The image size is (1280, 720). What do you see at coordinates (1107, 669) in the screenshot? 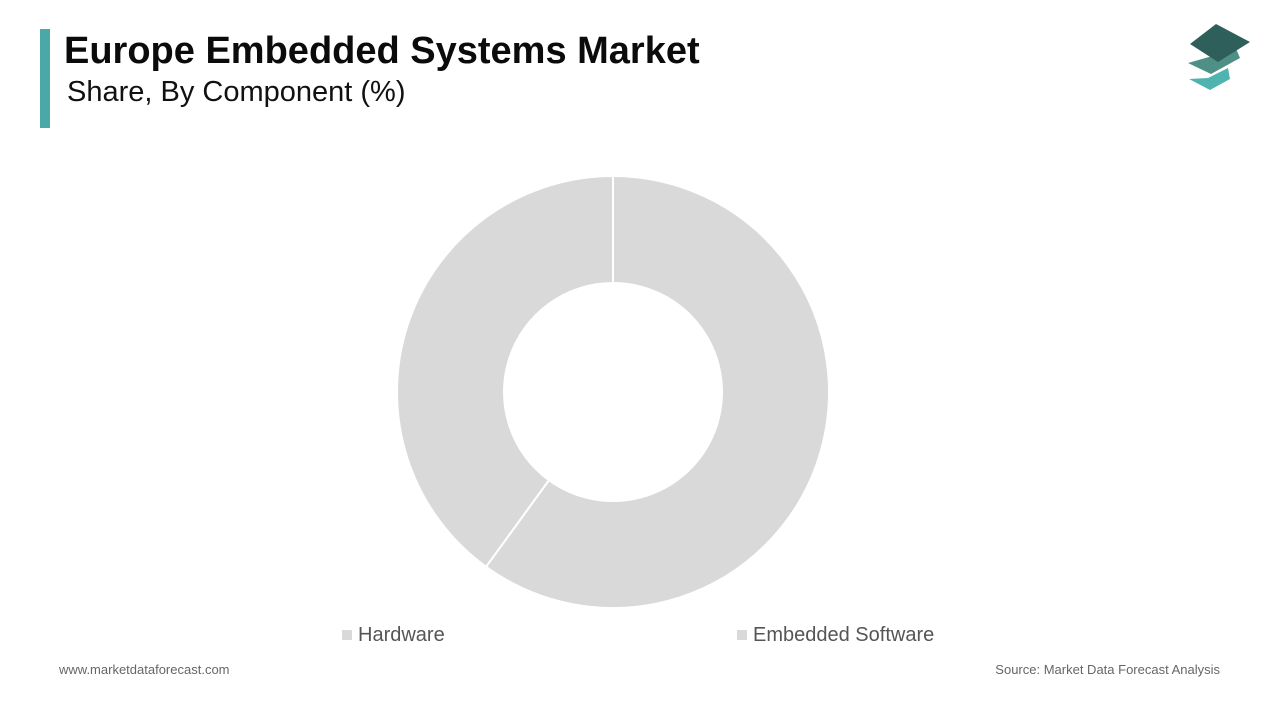
I see `source-note: Source: Market Data Forecast Analysis` at bounding box center [1107, 669].